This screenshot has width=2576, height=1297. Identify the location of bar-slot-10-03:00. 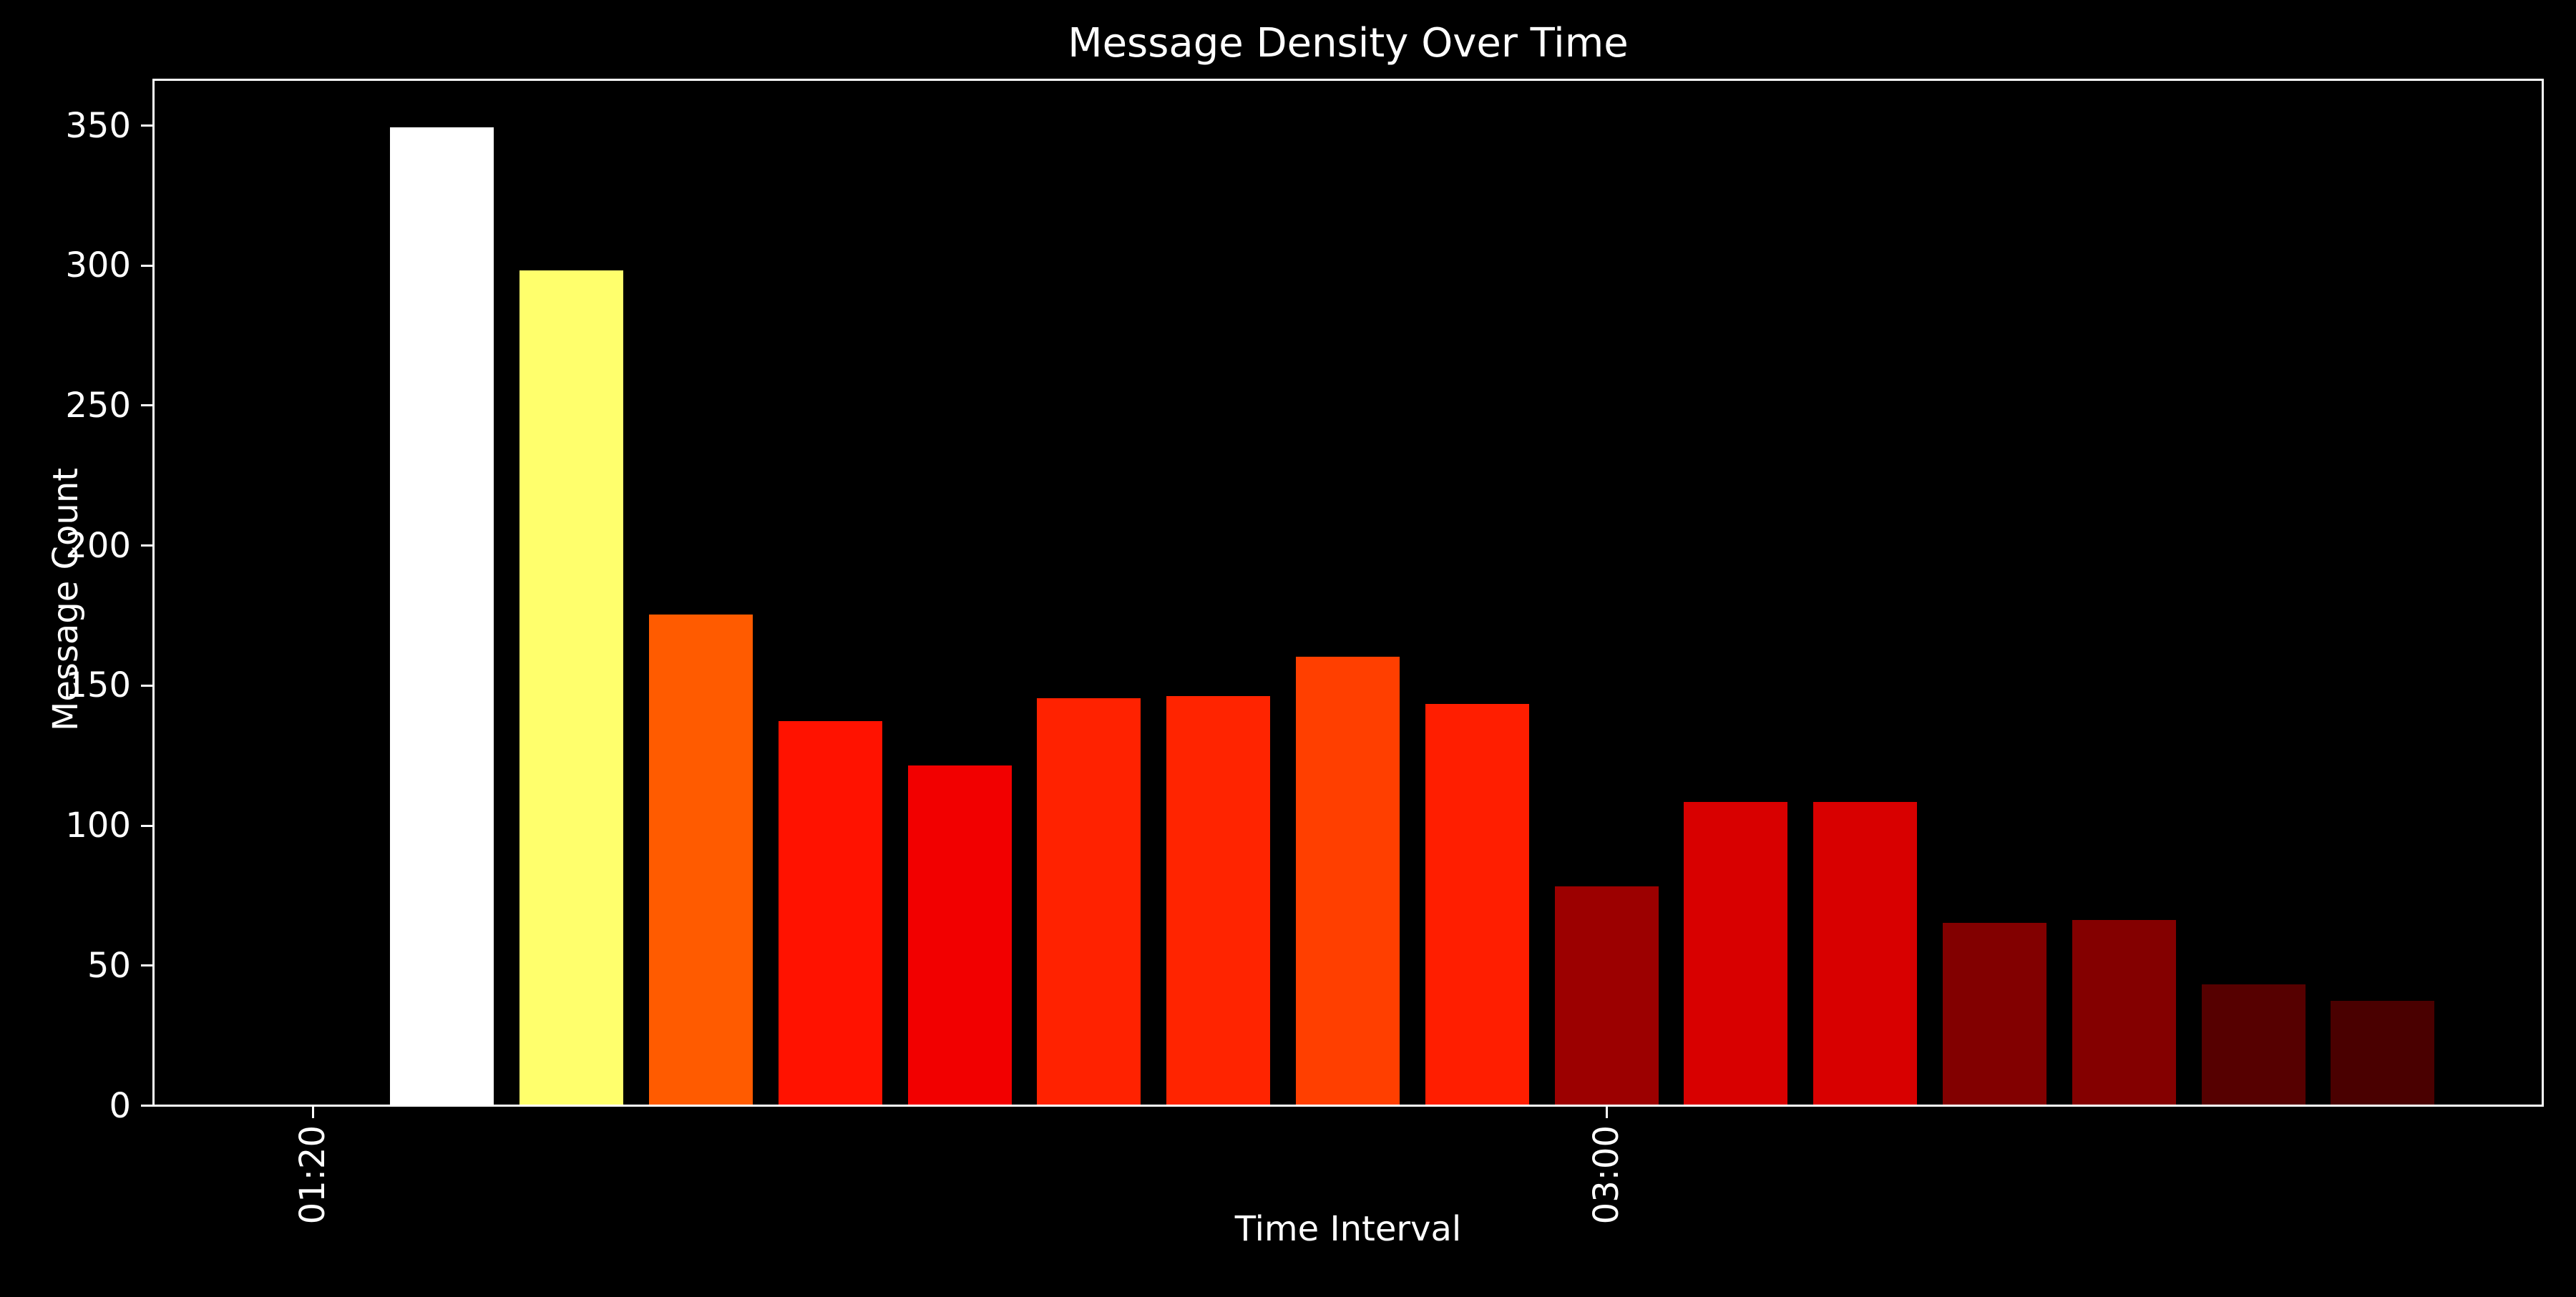
(1606, 995).